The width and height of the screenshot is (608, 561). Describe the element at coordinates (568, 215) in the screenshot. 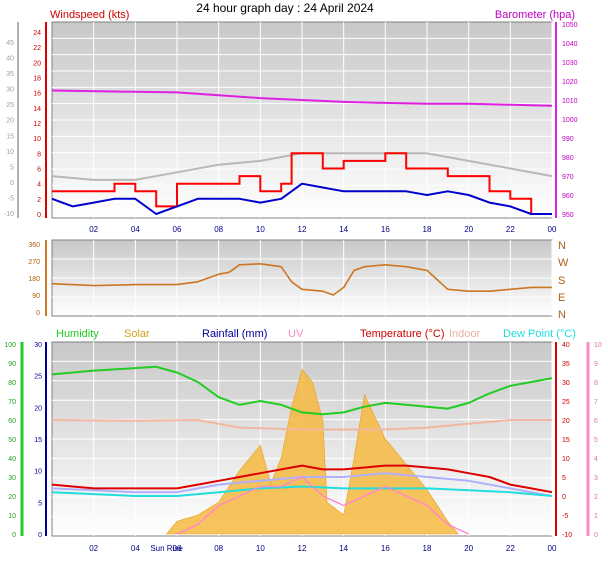

I see `baro-tick-label: 950` at that location.